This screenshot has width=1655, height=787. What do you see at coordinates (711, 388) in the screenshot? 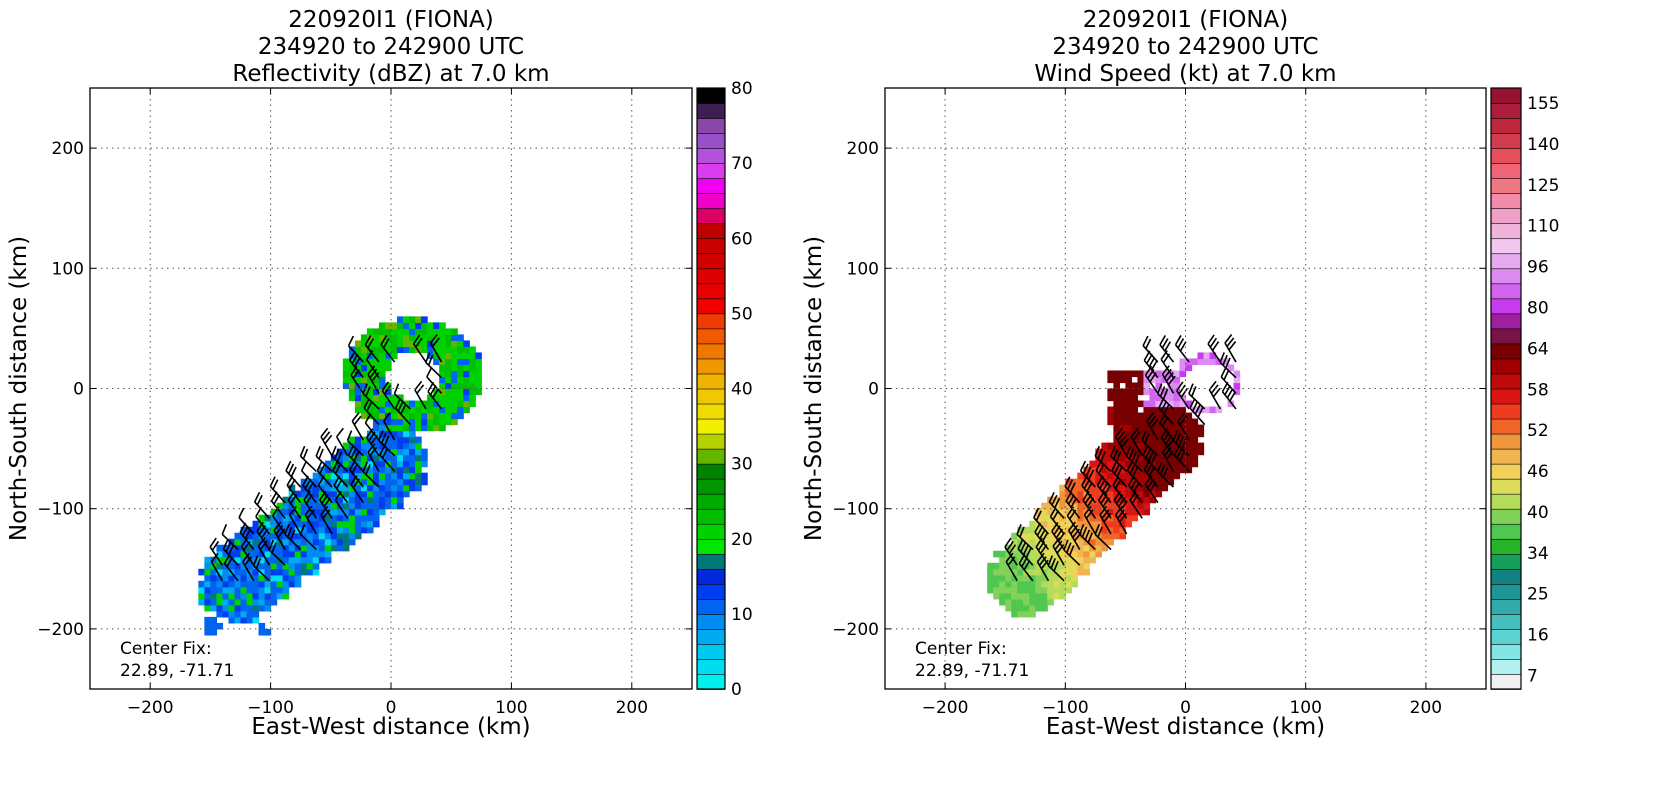
I see `colorbar-frame` at bounding box center [711, 388].